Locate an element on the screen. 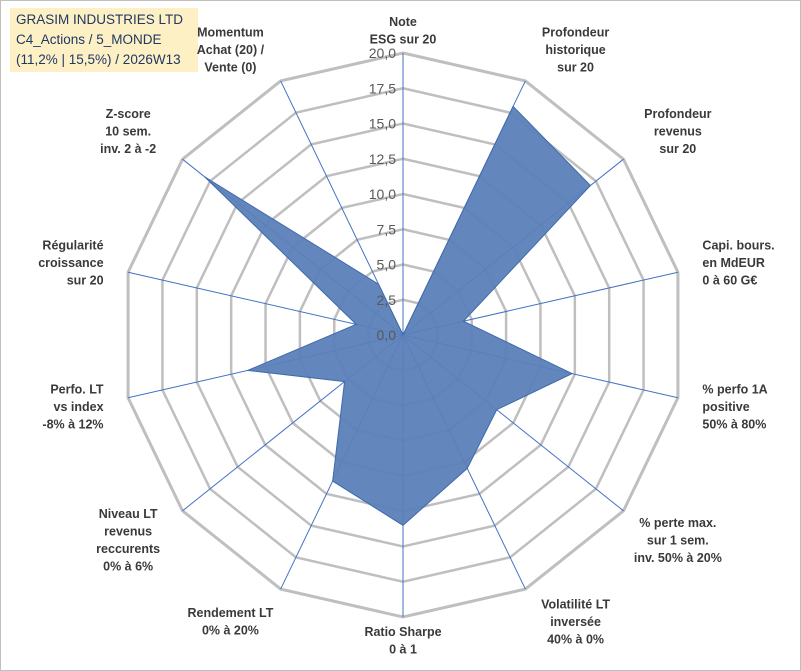  tick-label: 20,0 is located at coordinates (382, 53).